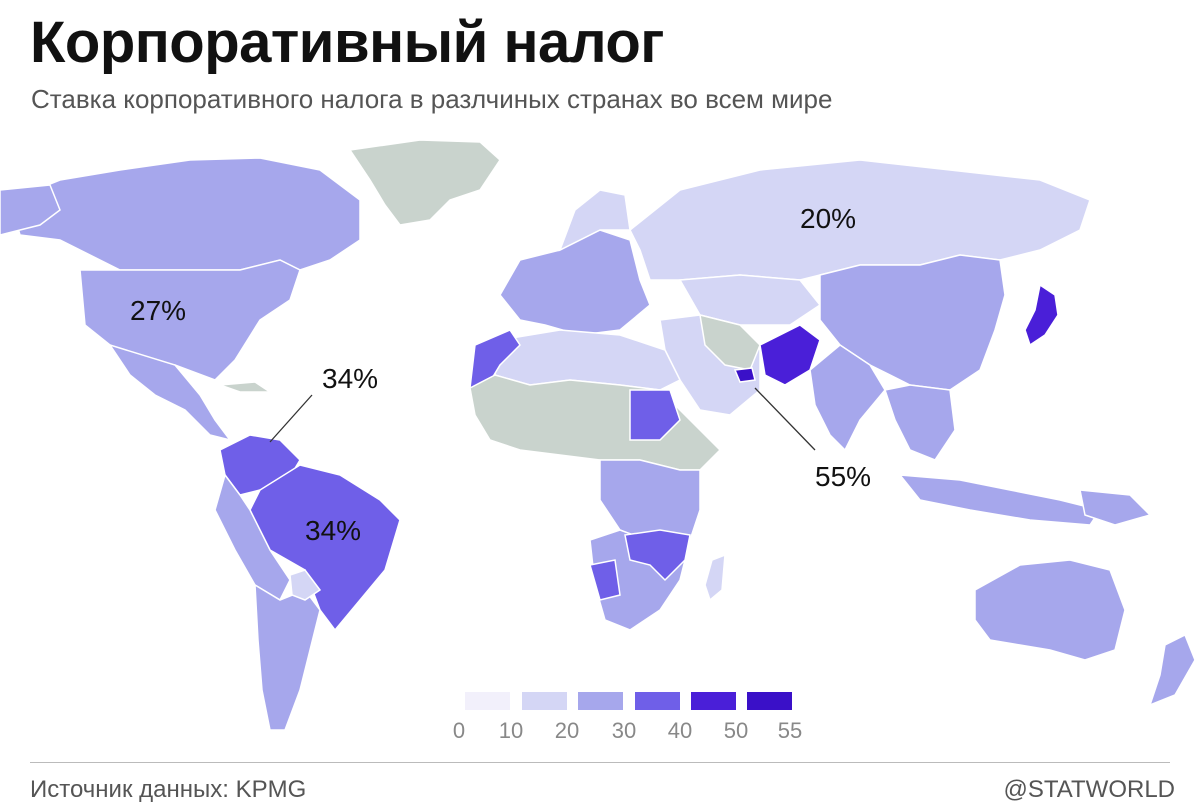  What do you see at coordinates (333, 530) in the screenshot?
I see `label-brazil: 34%` at bounding box center [333, 530].